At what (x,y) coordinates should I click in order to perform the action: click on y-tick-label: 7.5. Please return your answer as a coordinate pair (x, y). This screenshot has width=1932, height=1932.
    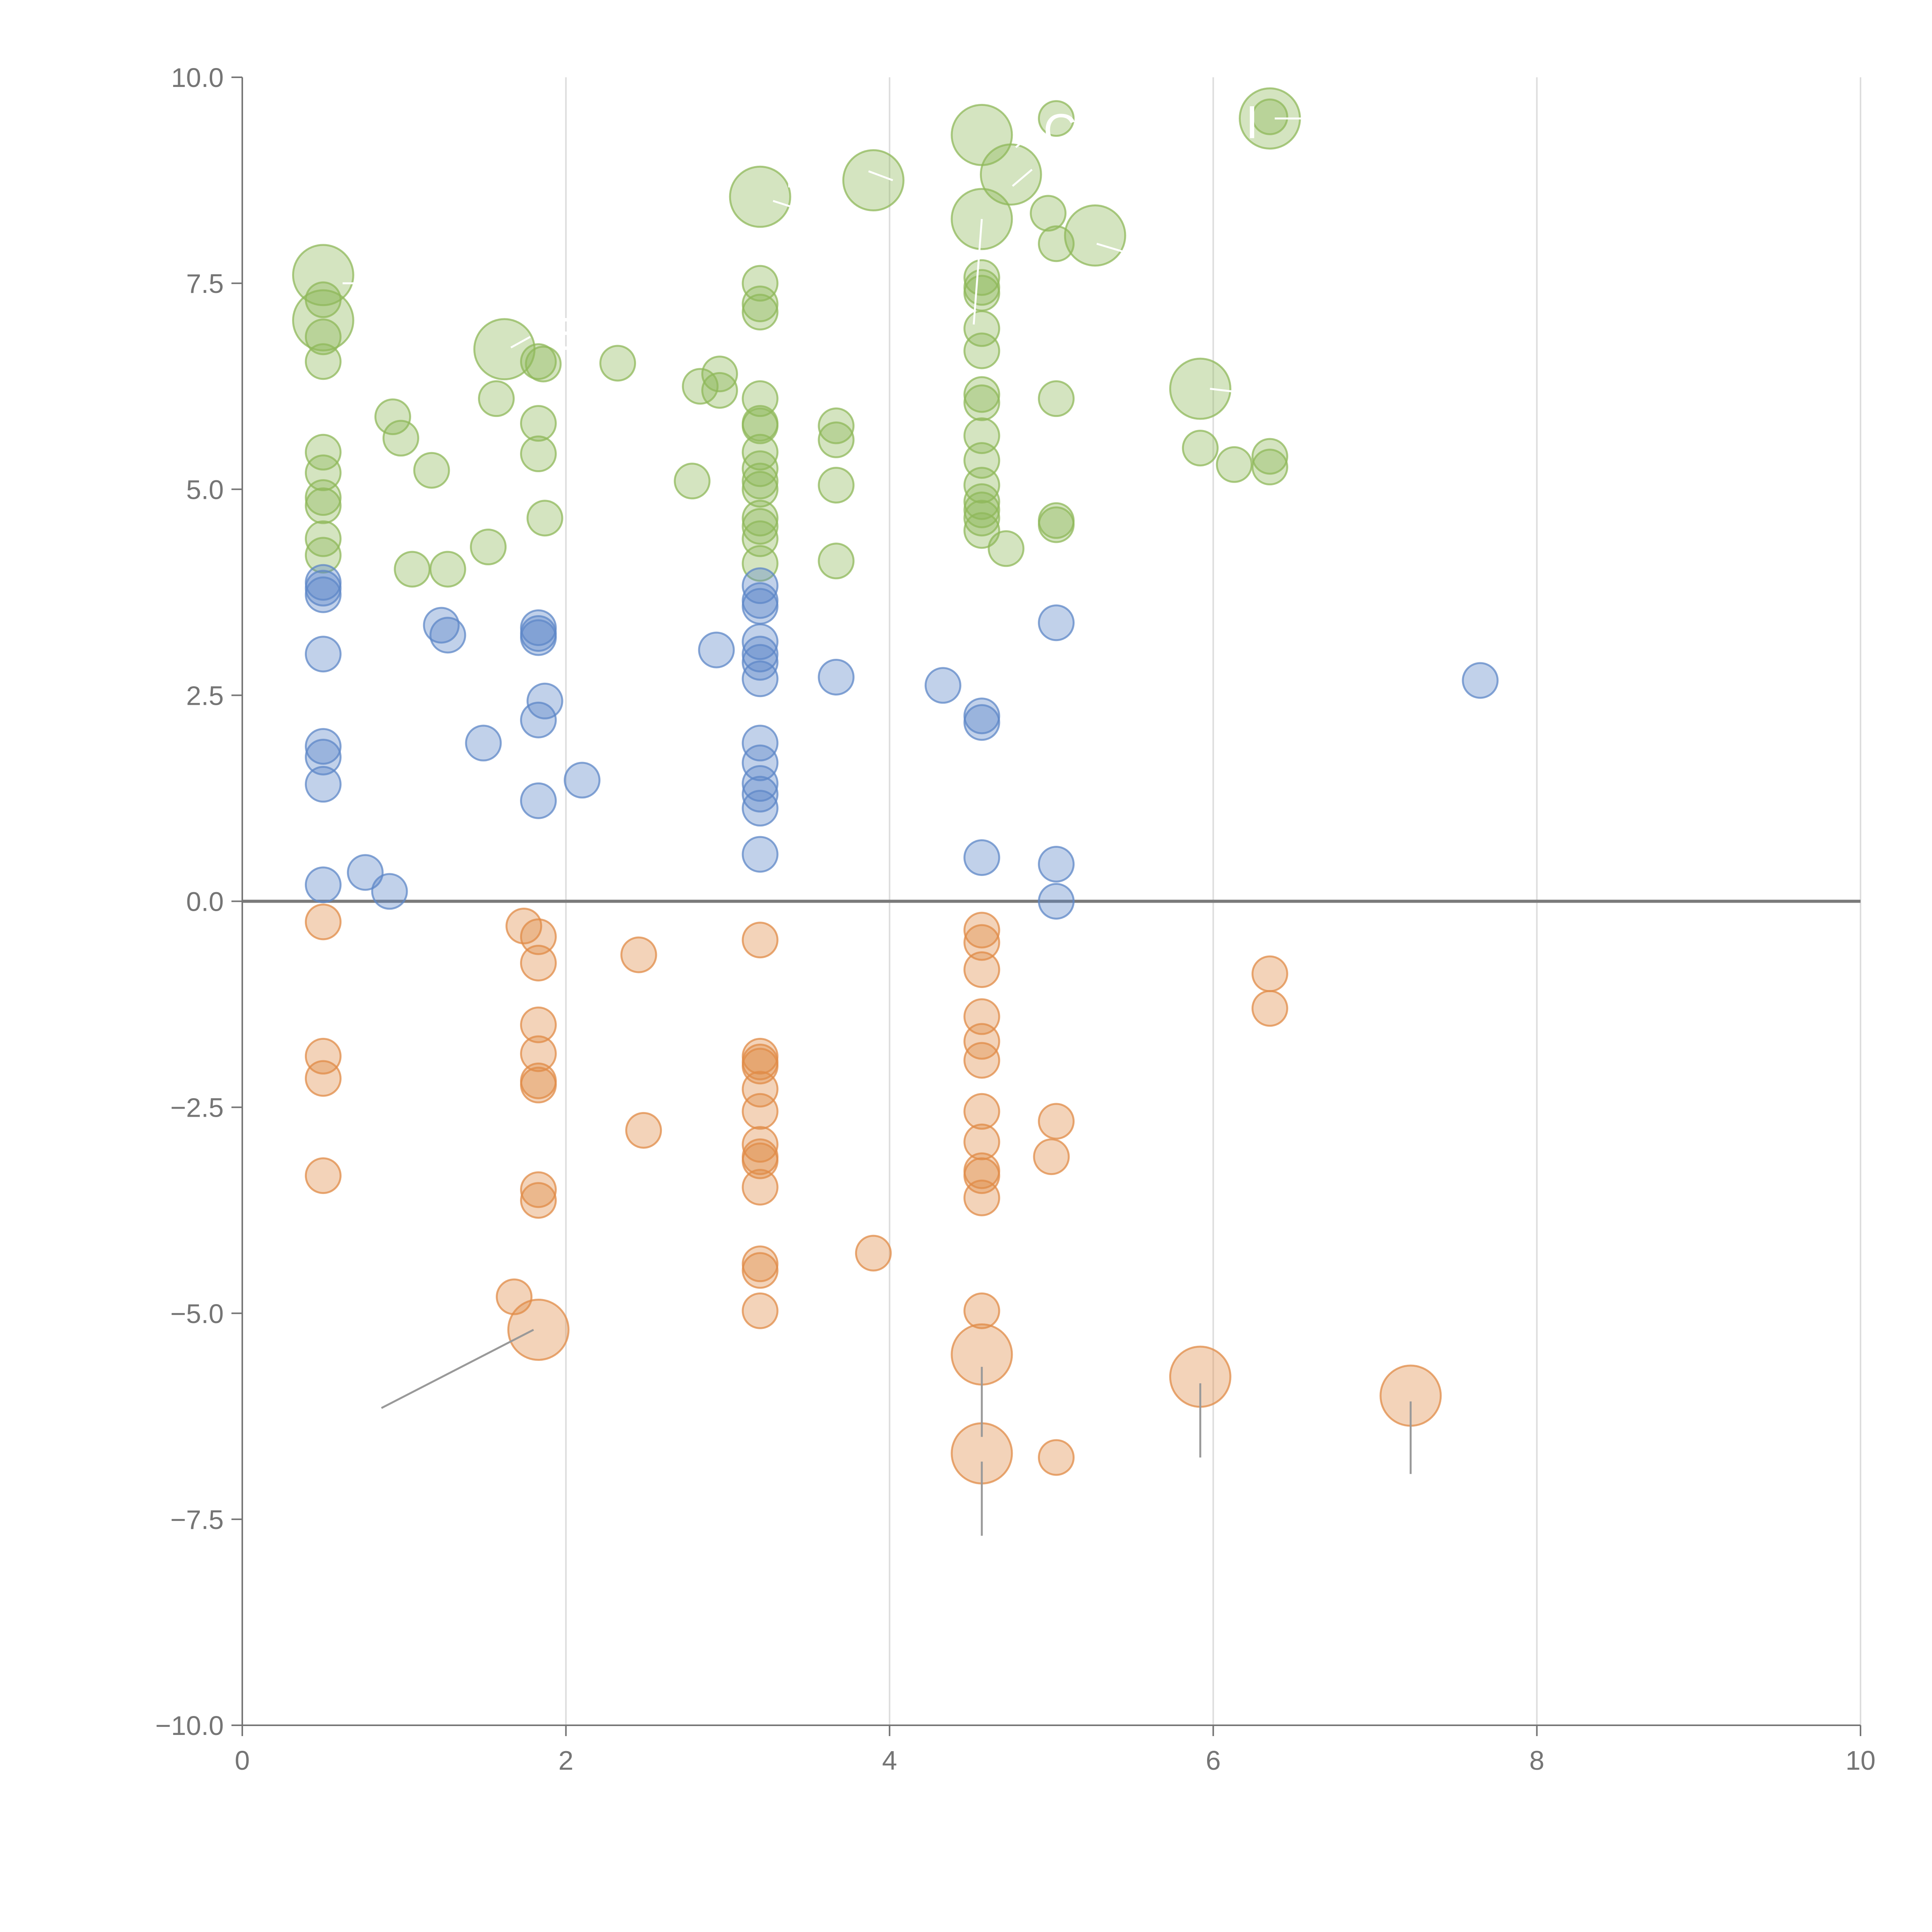
    Looking at the image, I should click on (205, 284).